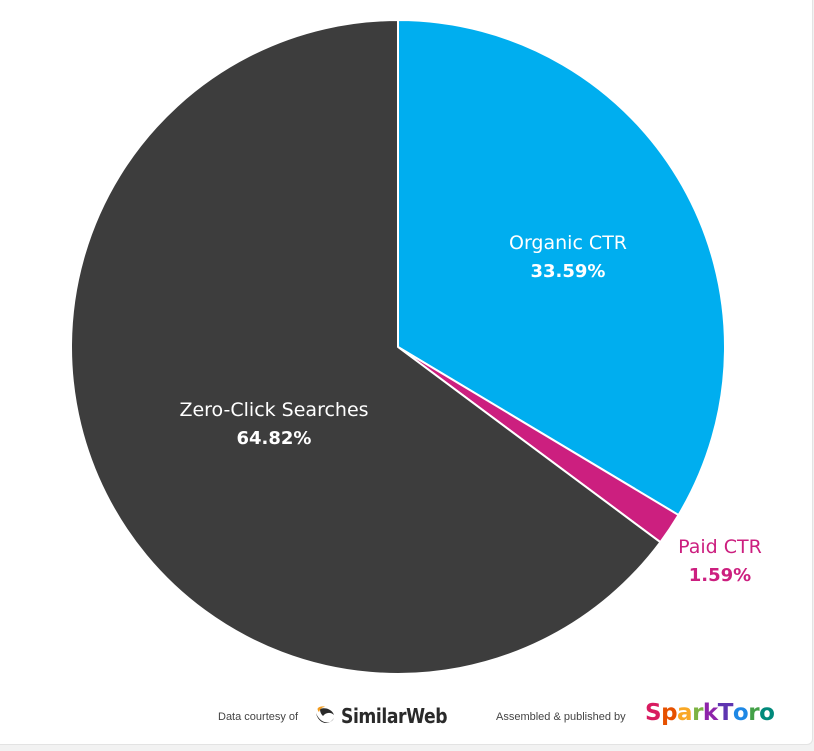  I want to click on similarweb-logo: SimilarWeb, so click(388, 716).